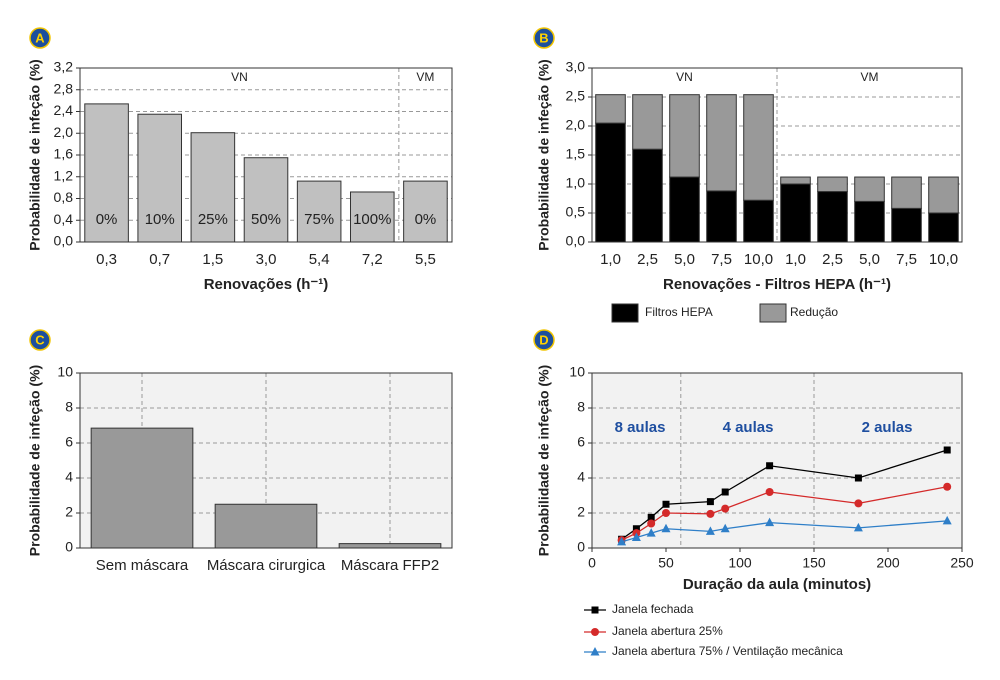 Image resolution: width=1000 pixels, height=680 pixels. I want to click on x-tick-label: 200, so click(888, 563).